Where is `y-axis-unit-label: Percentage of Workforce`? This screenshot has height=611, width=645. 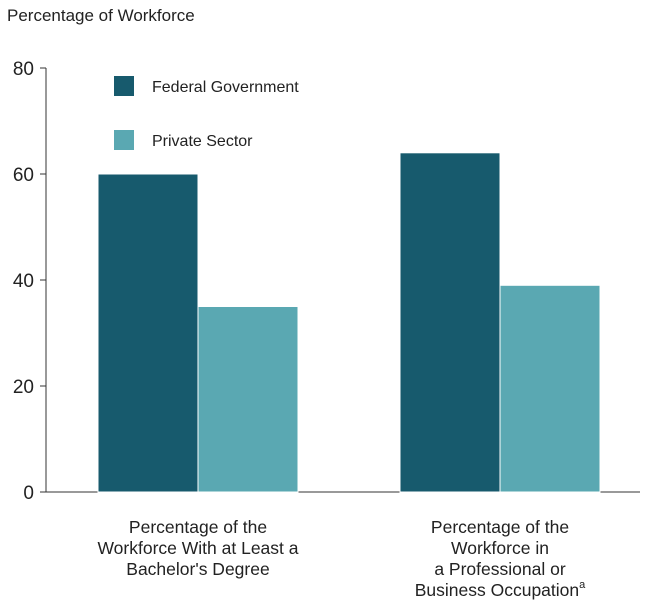 y-axis-unit-label: Percentage of Workforce is located at coordinates (101, 15).